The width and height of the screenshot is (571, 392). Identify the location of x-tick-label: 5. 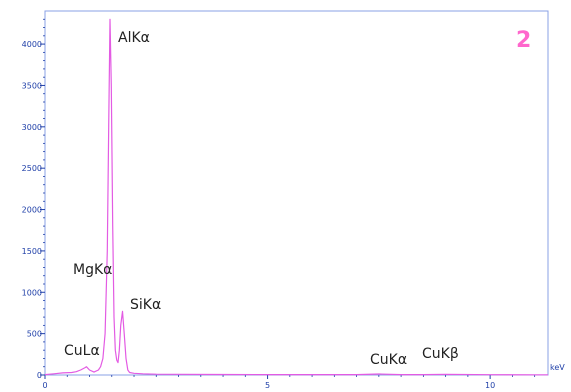
(267, 385).